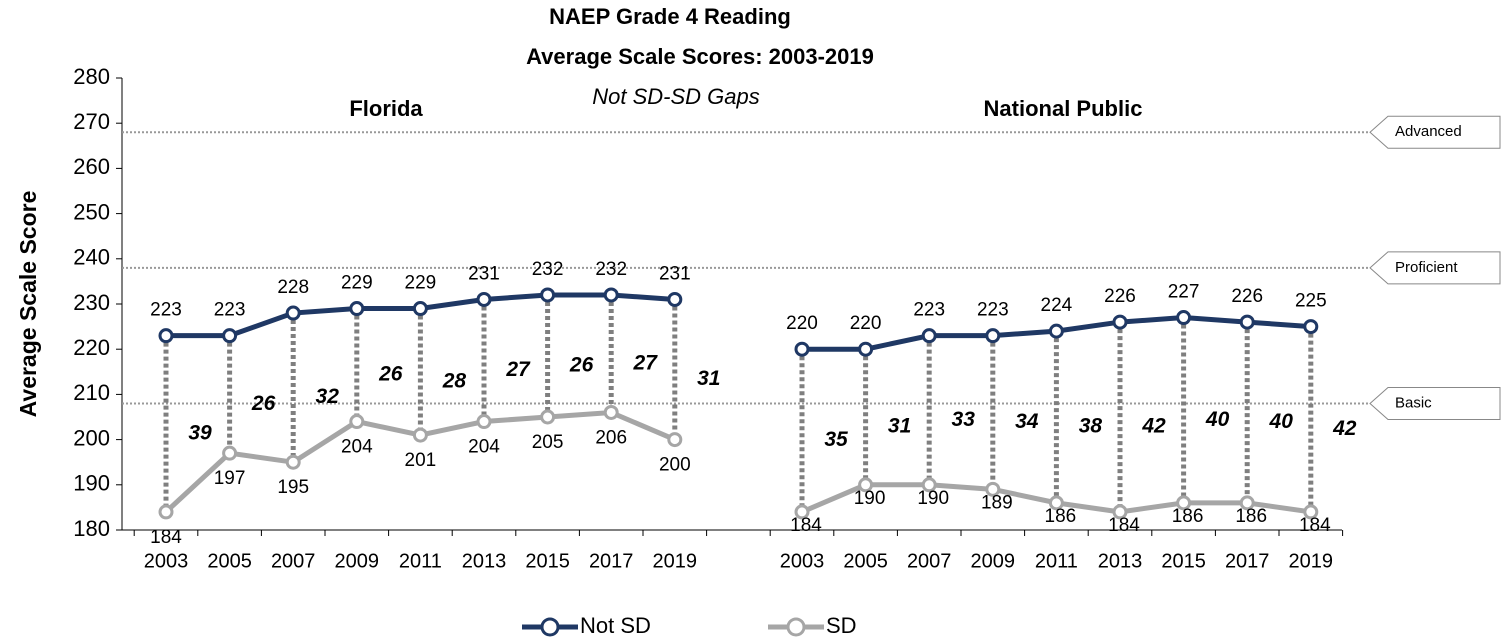  What do you see at coordinates (91, 211) in the screenshot?
I see `y-tick-label: 250` at bounding box center [91, 211].